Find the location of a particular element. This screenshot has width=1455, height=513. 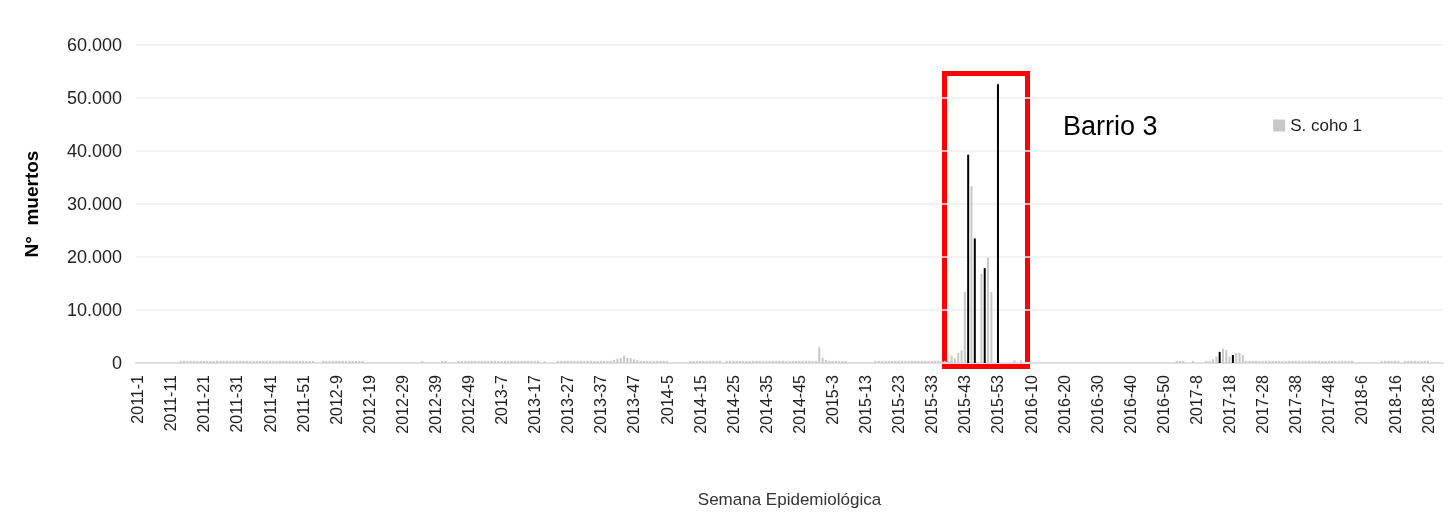

x-tick-label: 2012-9 is located at coordinates (336, 399).